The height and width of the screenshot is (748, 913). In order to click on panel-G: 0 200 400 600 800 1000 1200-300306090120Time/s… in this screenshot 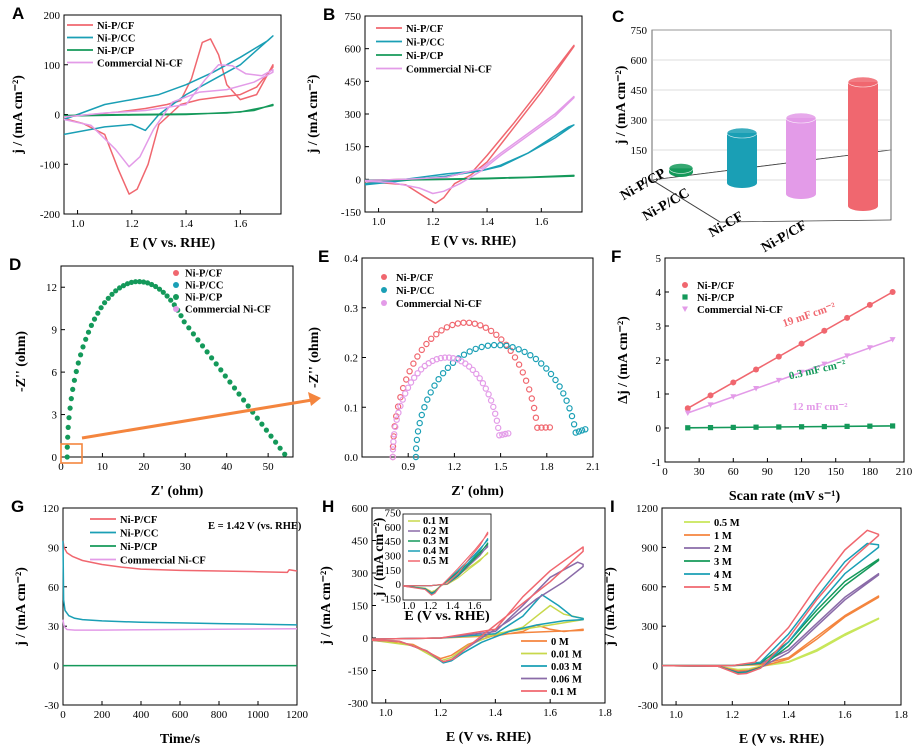, I will do `click(160, 622)`.